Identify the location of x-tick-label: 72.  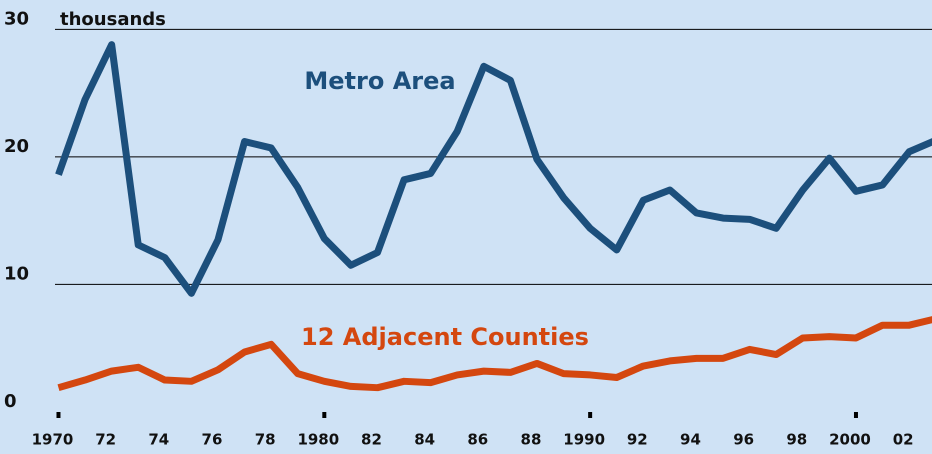
(105, 440).